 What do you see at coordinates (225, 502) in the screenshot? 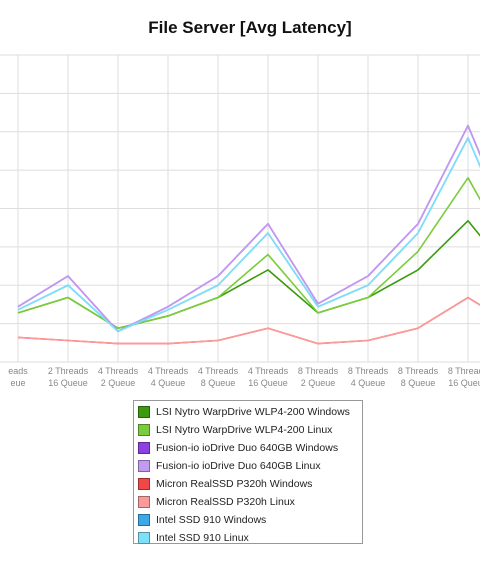
I see `legend-label: Micron RealSSD P320h Linux` at bounding box center [225, 502].